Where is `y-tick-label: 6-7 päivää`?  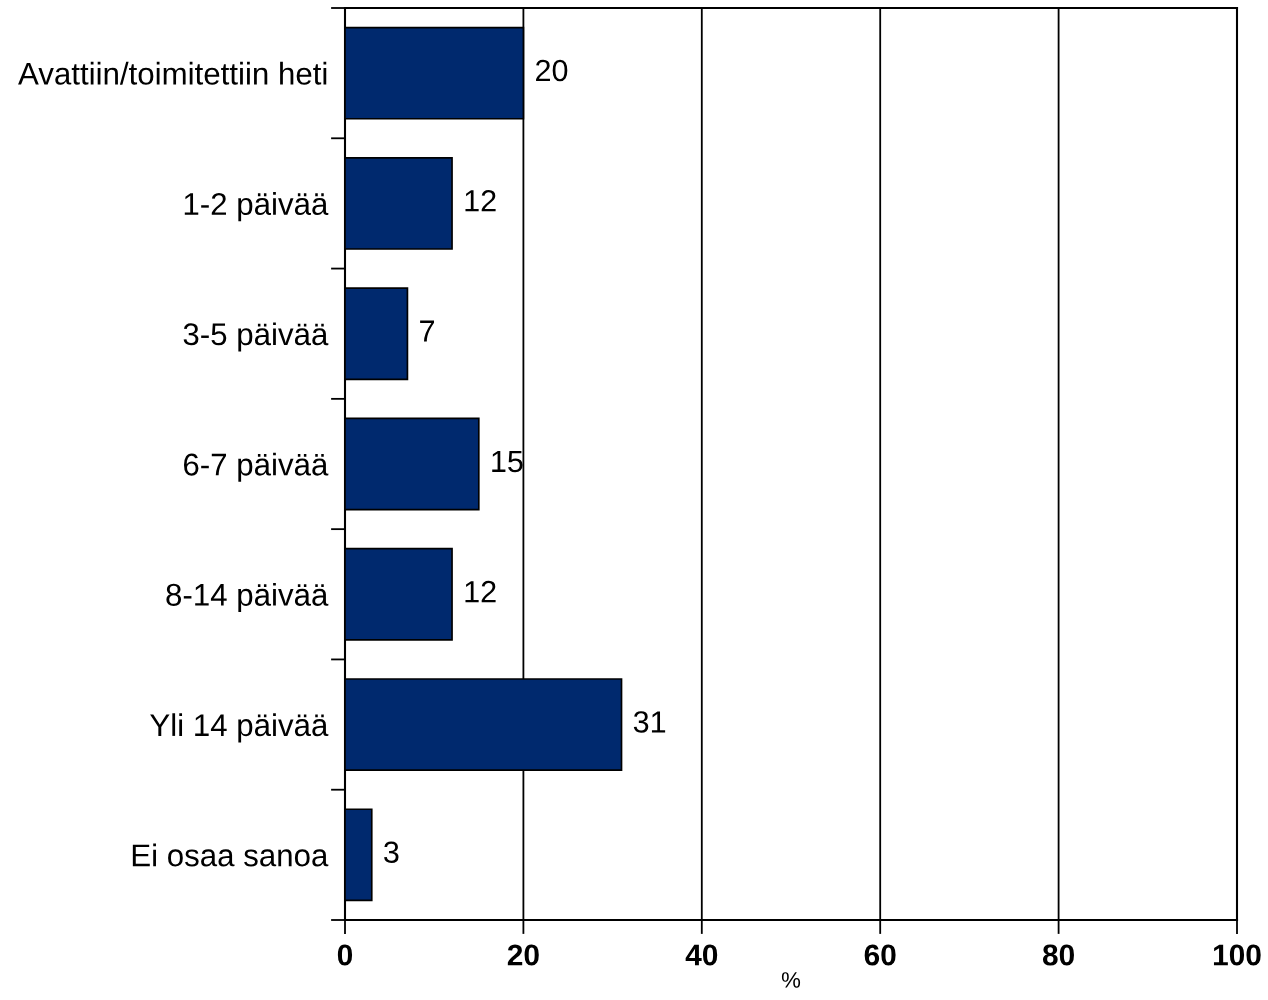 y-tick-label: 6-7 päivää is located at coordinates (256, 467).